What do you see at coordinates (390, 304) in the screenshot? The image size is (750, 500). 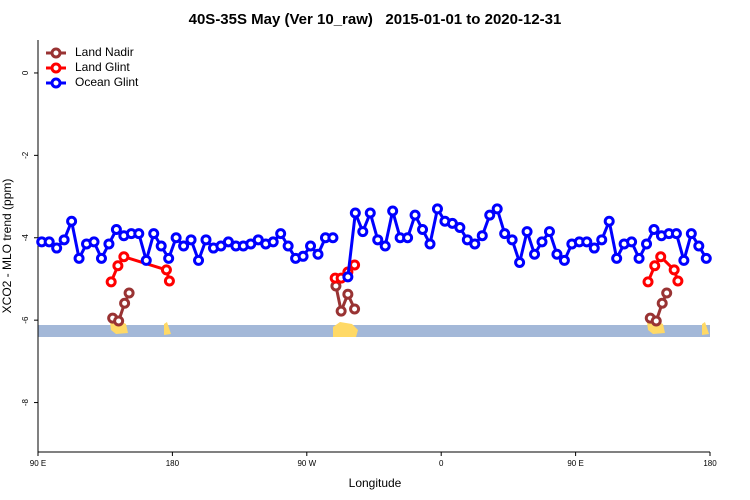 I see `series-line` at bounding box center [390, 304].